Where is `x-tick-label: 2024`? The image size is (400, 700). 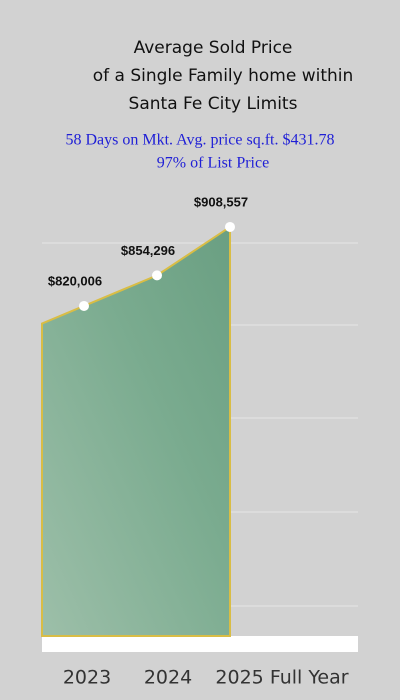 x-tick-label: 2024 is located at coordinates (168, 678).